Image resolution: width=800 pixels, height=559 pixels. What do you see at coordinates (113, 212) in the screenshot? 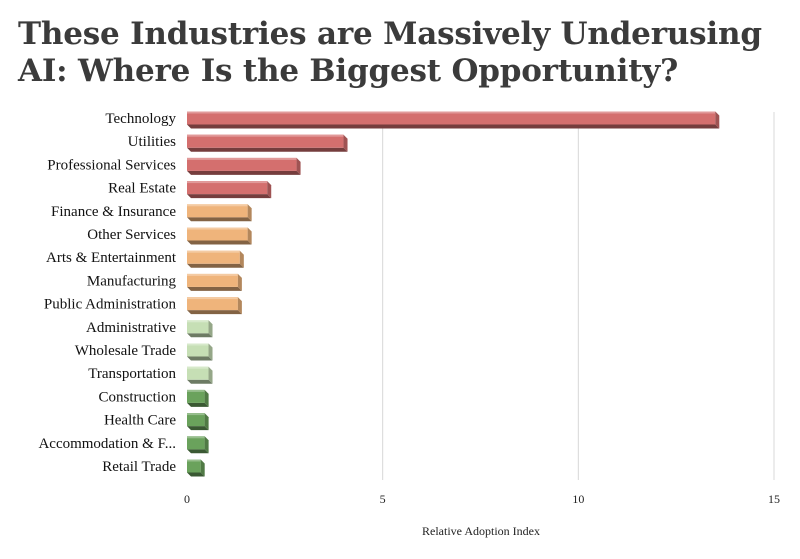
I see `category-label: Finance & Insurance` at bounding box center [113, 212].